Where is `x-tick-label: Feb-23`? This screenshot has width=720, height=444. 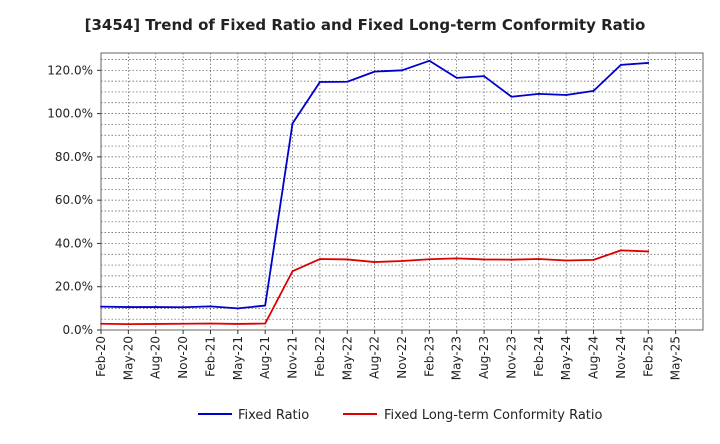
x-tick-label: Feb-23 is located at coordinates (429, 356).